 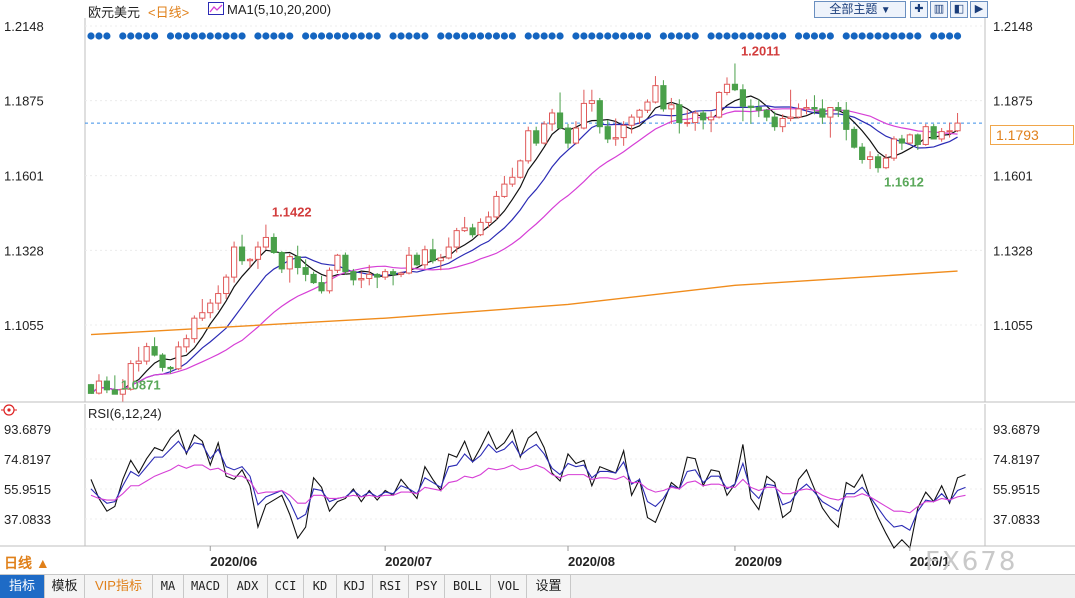 What do you see at coordinates (509, 586) in the screenshot?
I see `tab-13: VOL` at bounding box center [509, 586].